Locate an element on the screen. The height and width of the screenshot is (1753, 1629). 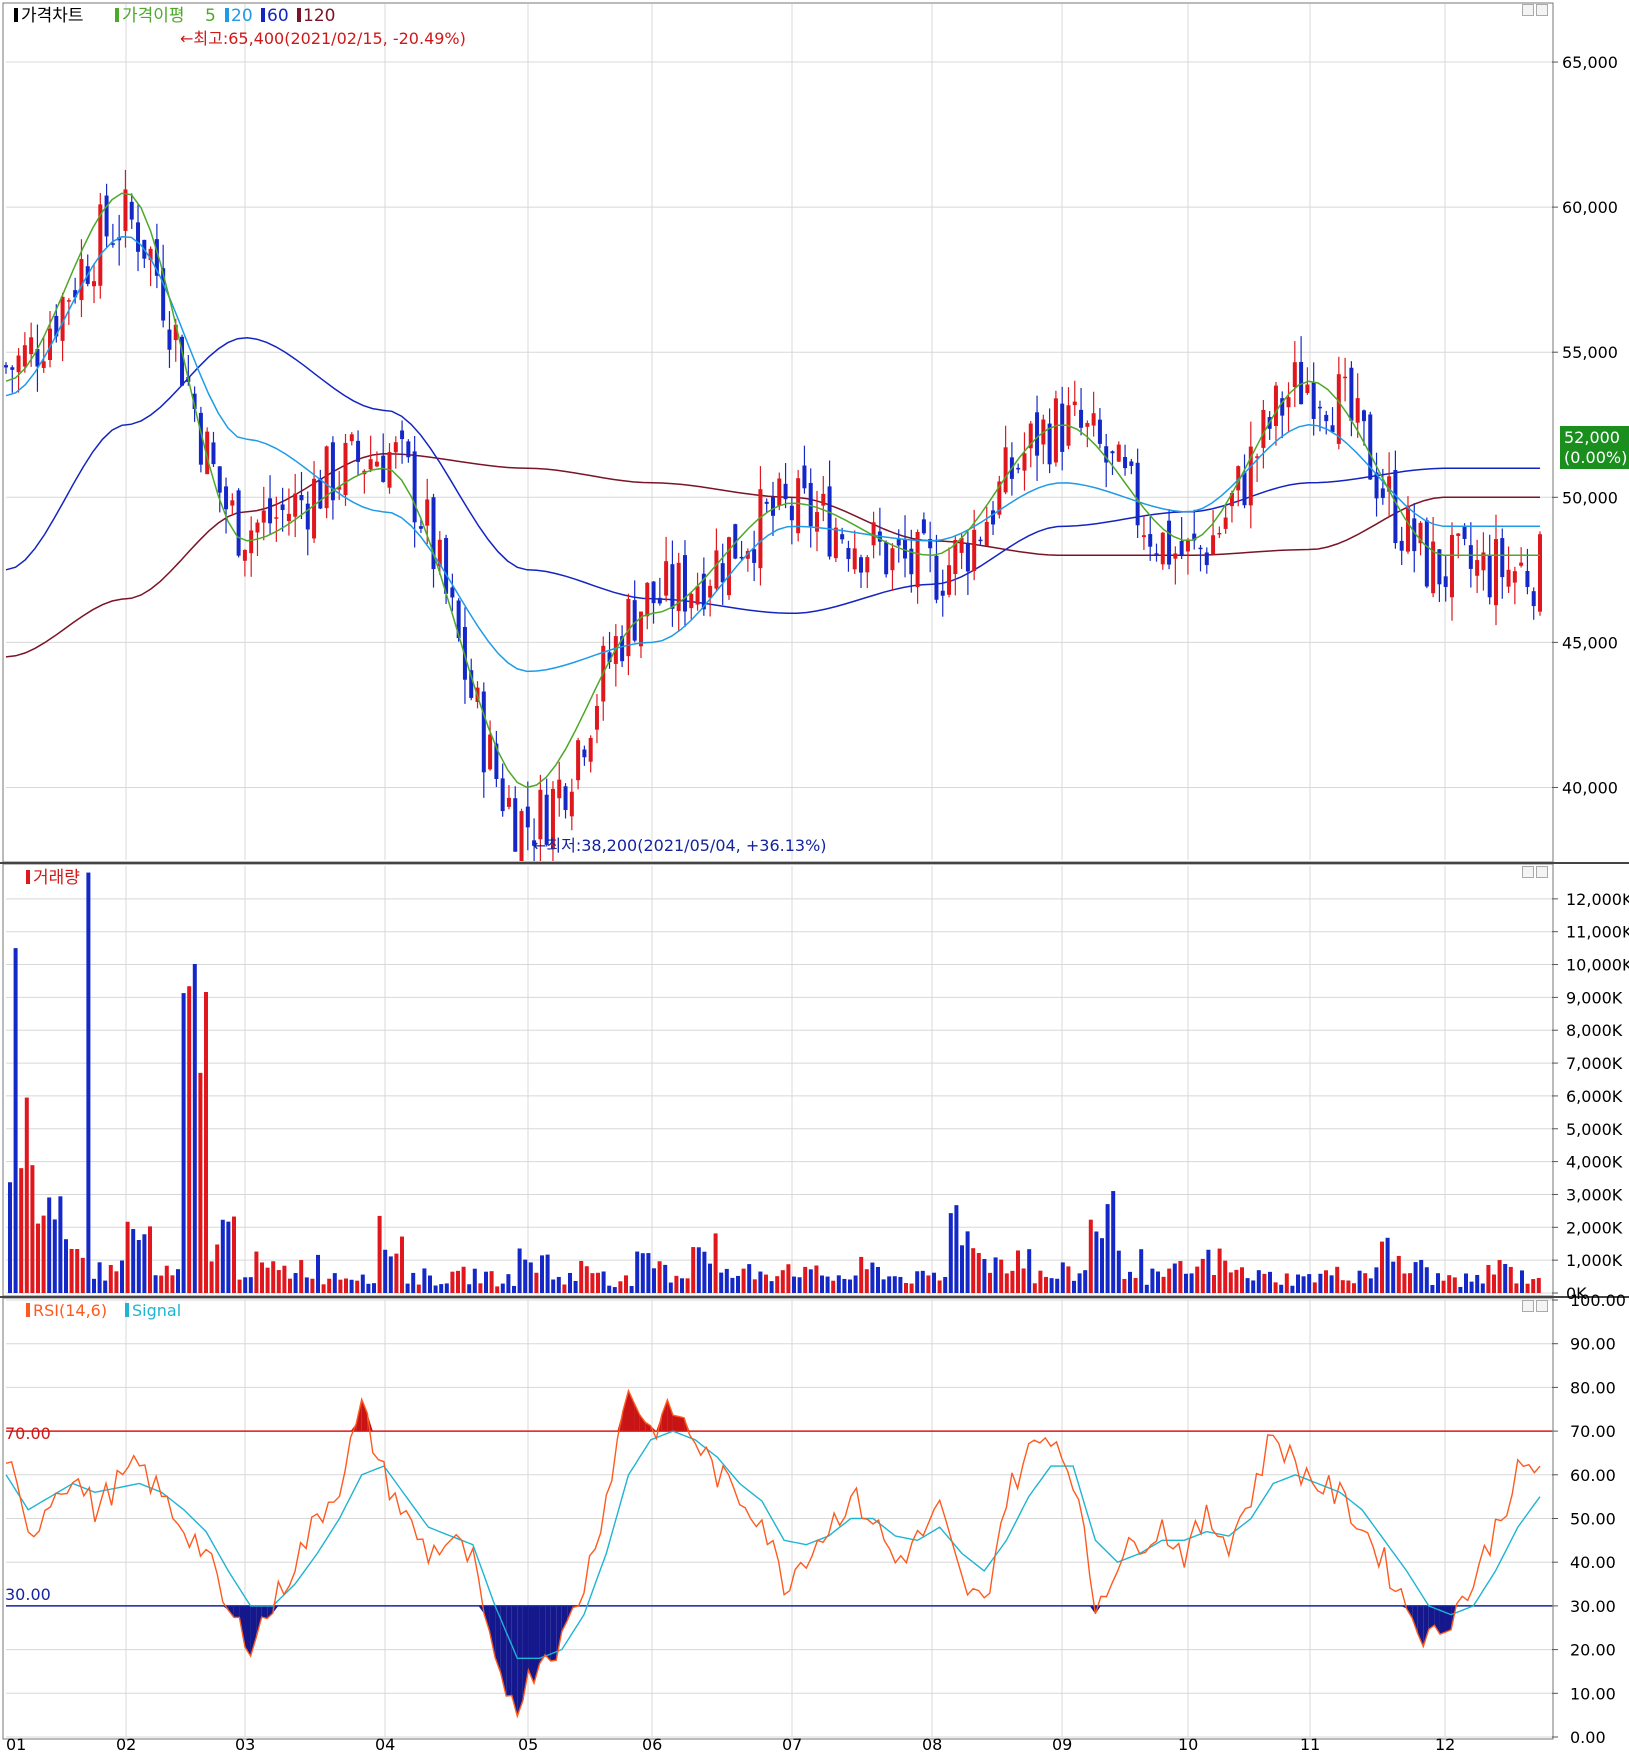
volume-panel-close-button is located at coordinates (1542, 872).